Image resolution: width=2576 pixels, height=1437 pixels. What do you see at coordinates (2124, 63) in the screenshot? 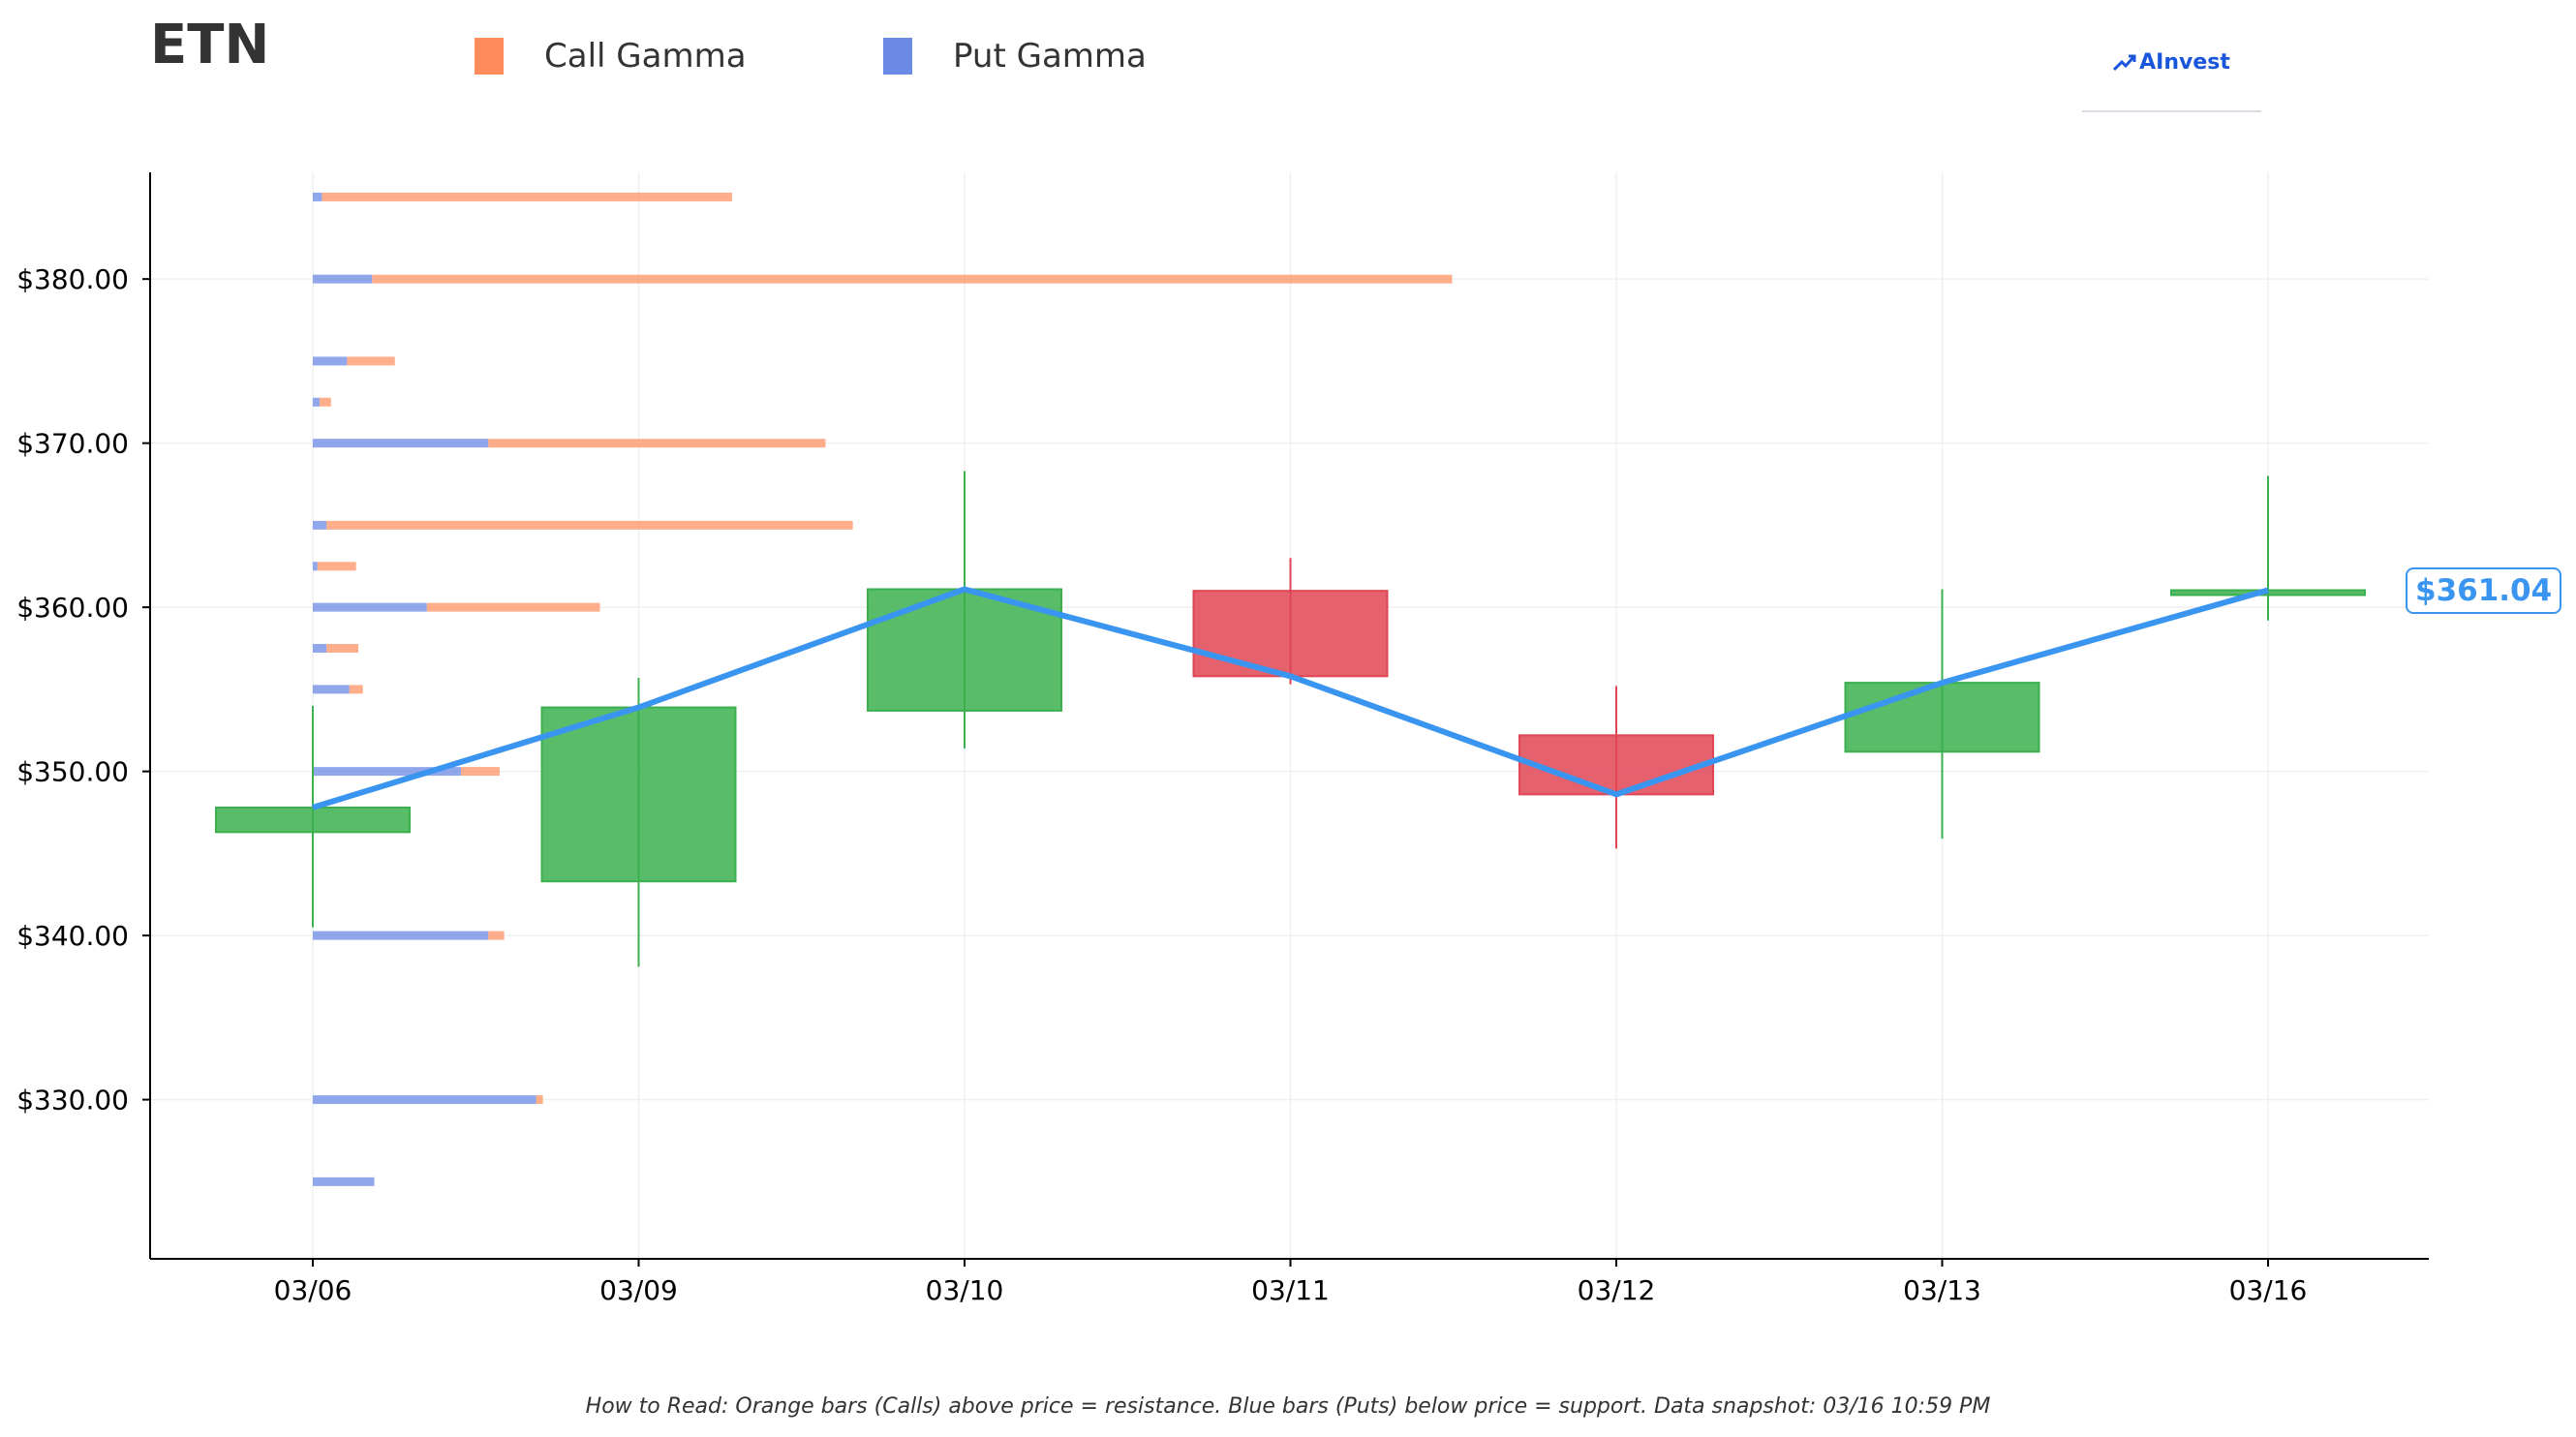
I see `chart-up-icon` at bounding box center [2124, 63].